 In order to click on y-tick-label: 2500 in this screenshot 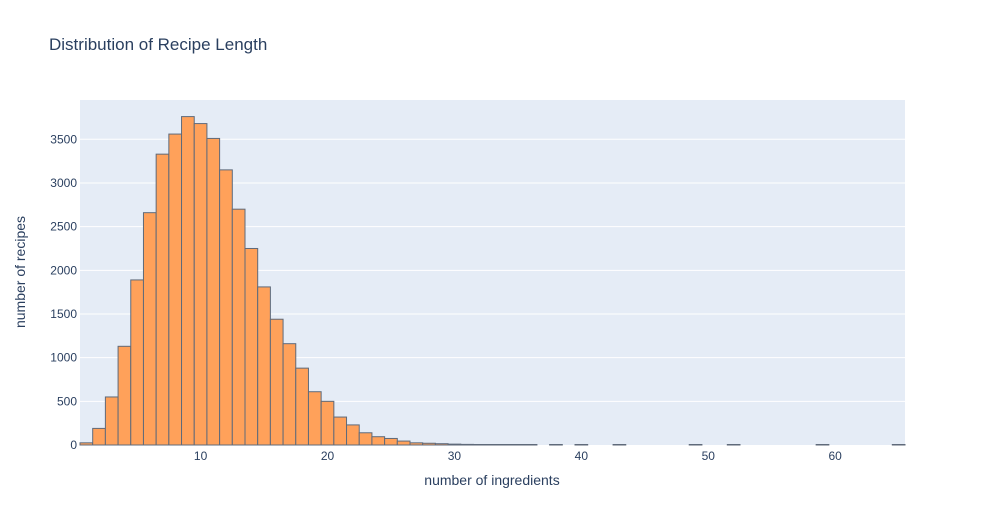, I will do `click(63, 227)`.